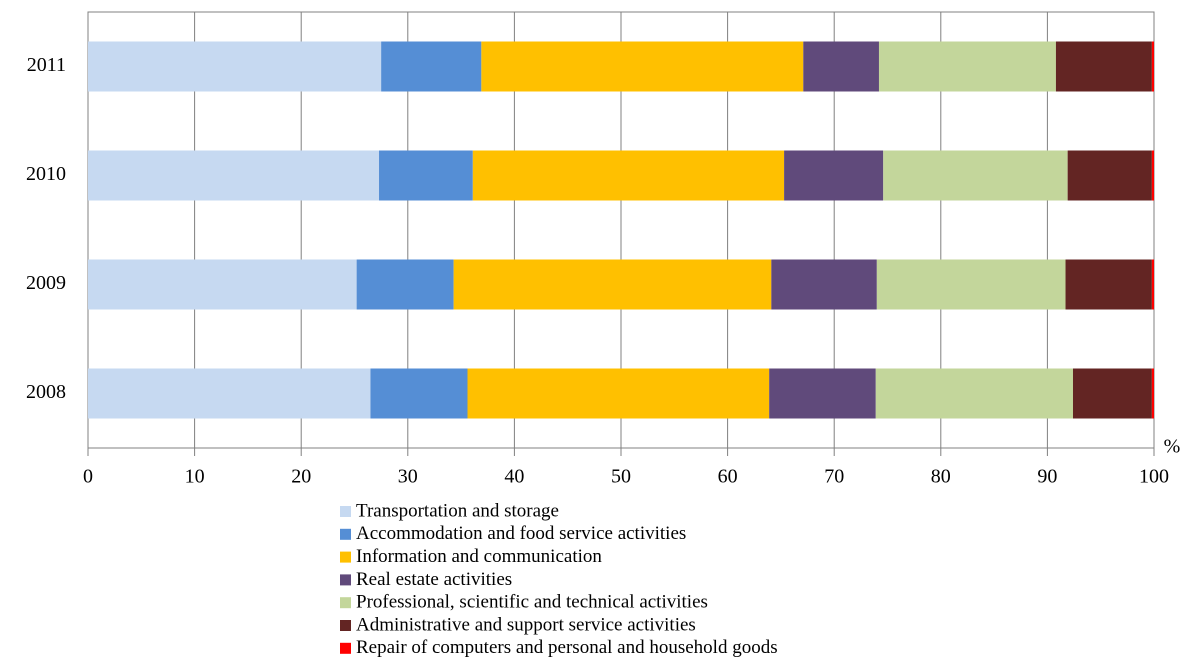  What do you see at coordinates (46, 174) in the screenshot?
I see `y-tick-label: 2010` at bounding box center [46, 174].